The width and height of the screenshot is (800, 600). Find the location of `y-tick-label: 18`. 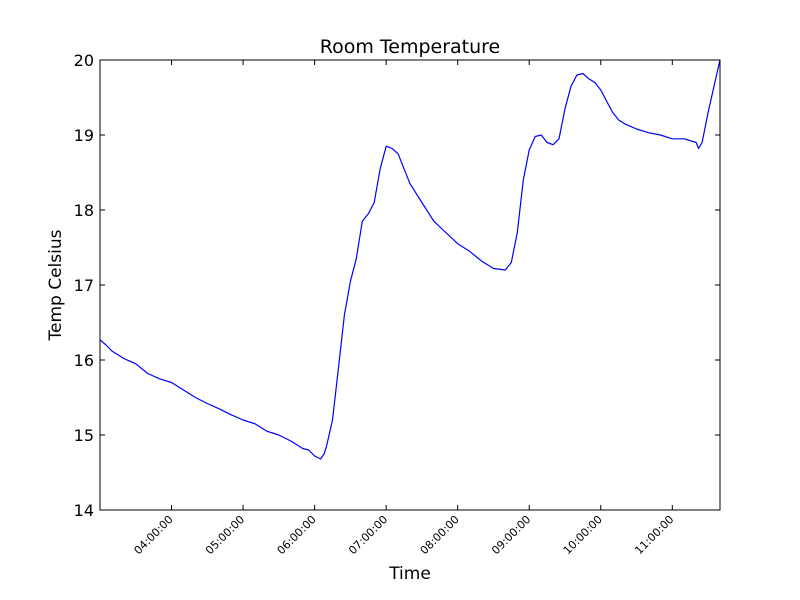

y-tick-label: 18 is located at coordinates (84, 210).